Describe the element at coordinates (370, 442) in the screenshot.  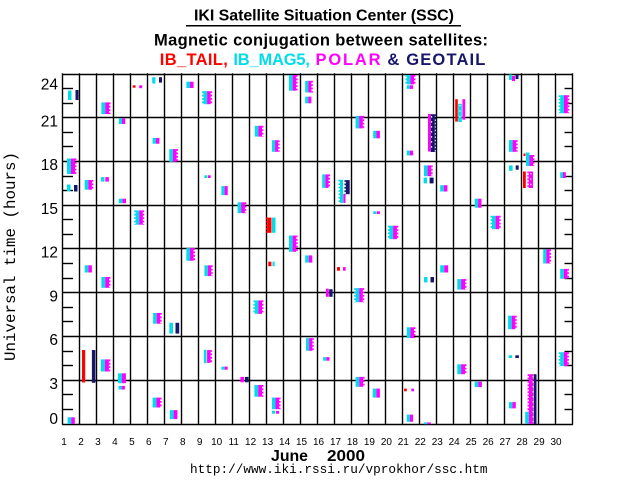
I see `svg-text: 19` at that location.